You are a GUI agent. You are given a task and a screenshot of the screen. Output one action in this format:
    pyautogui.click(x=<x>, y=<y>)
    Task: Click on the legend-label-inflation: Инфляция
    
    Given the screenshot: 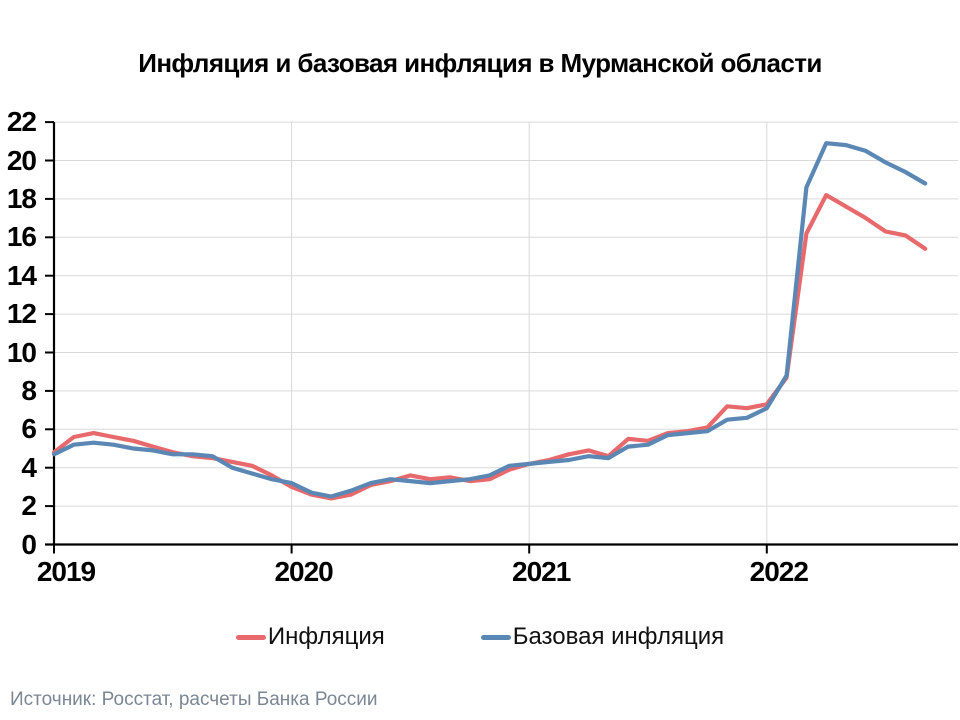 What is the action you would take?
    pyautogui.click(x=326, y=636)
    